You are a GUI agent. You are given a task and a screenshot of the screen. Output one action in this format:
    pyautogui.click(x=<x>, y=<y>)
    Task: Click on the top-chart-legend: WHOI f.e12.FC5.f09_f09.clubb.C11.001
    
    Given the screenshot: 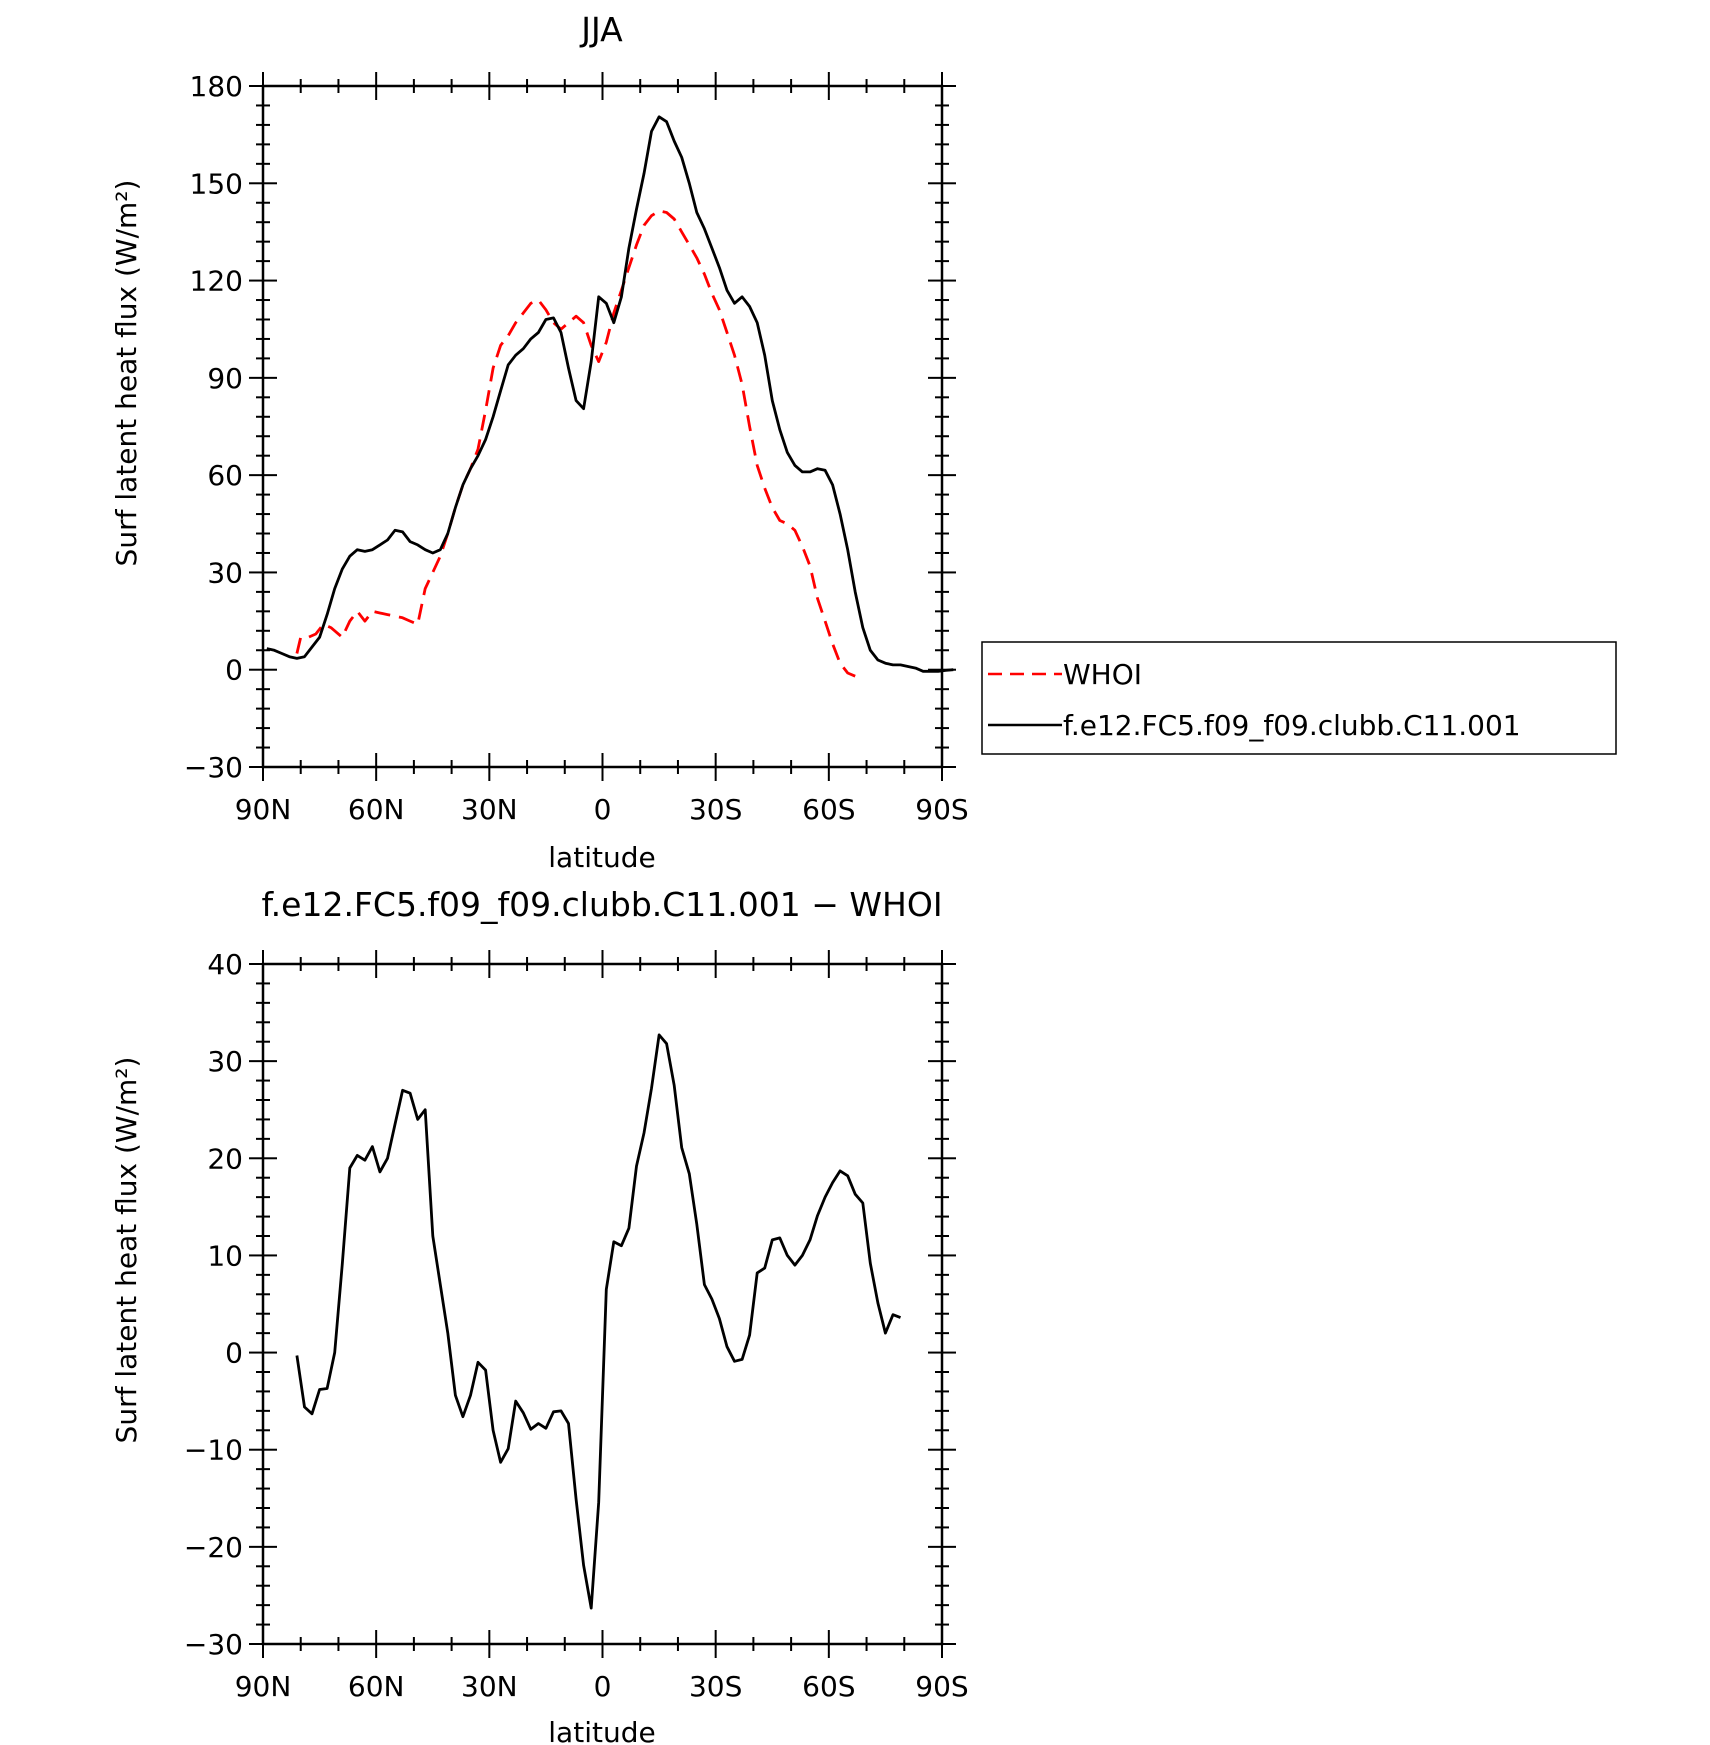 What is the action you would take?
    pyautogui.click(x=1299, y=698)
    